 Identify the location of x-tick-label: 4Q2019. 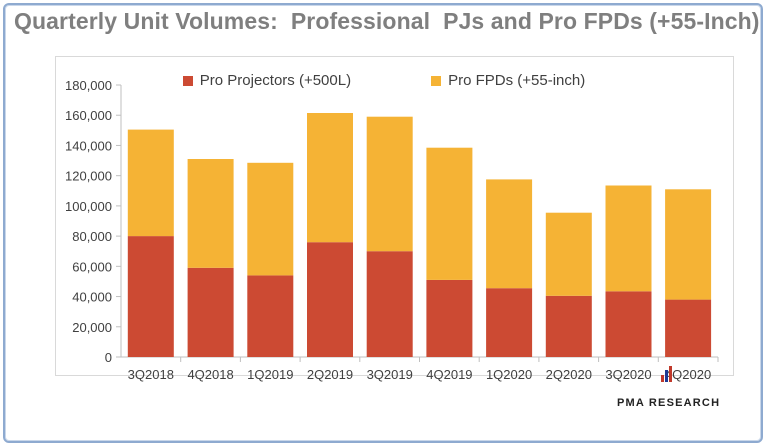
(449, 374).